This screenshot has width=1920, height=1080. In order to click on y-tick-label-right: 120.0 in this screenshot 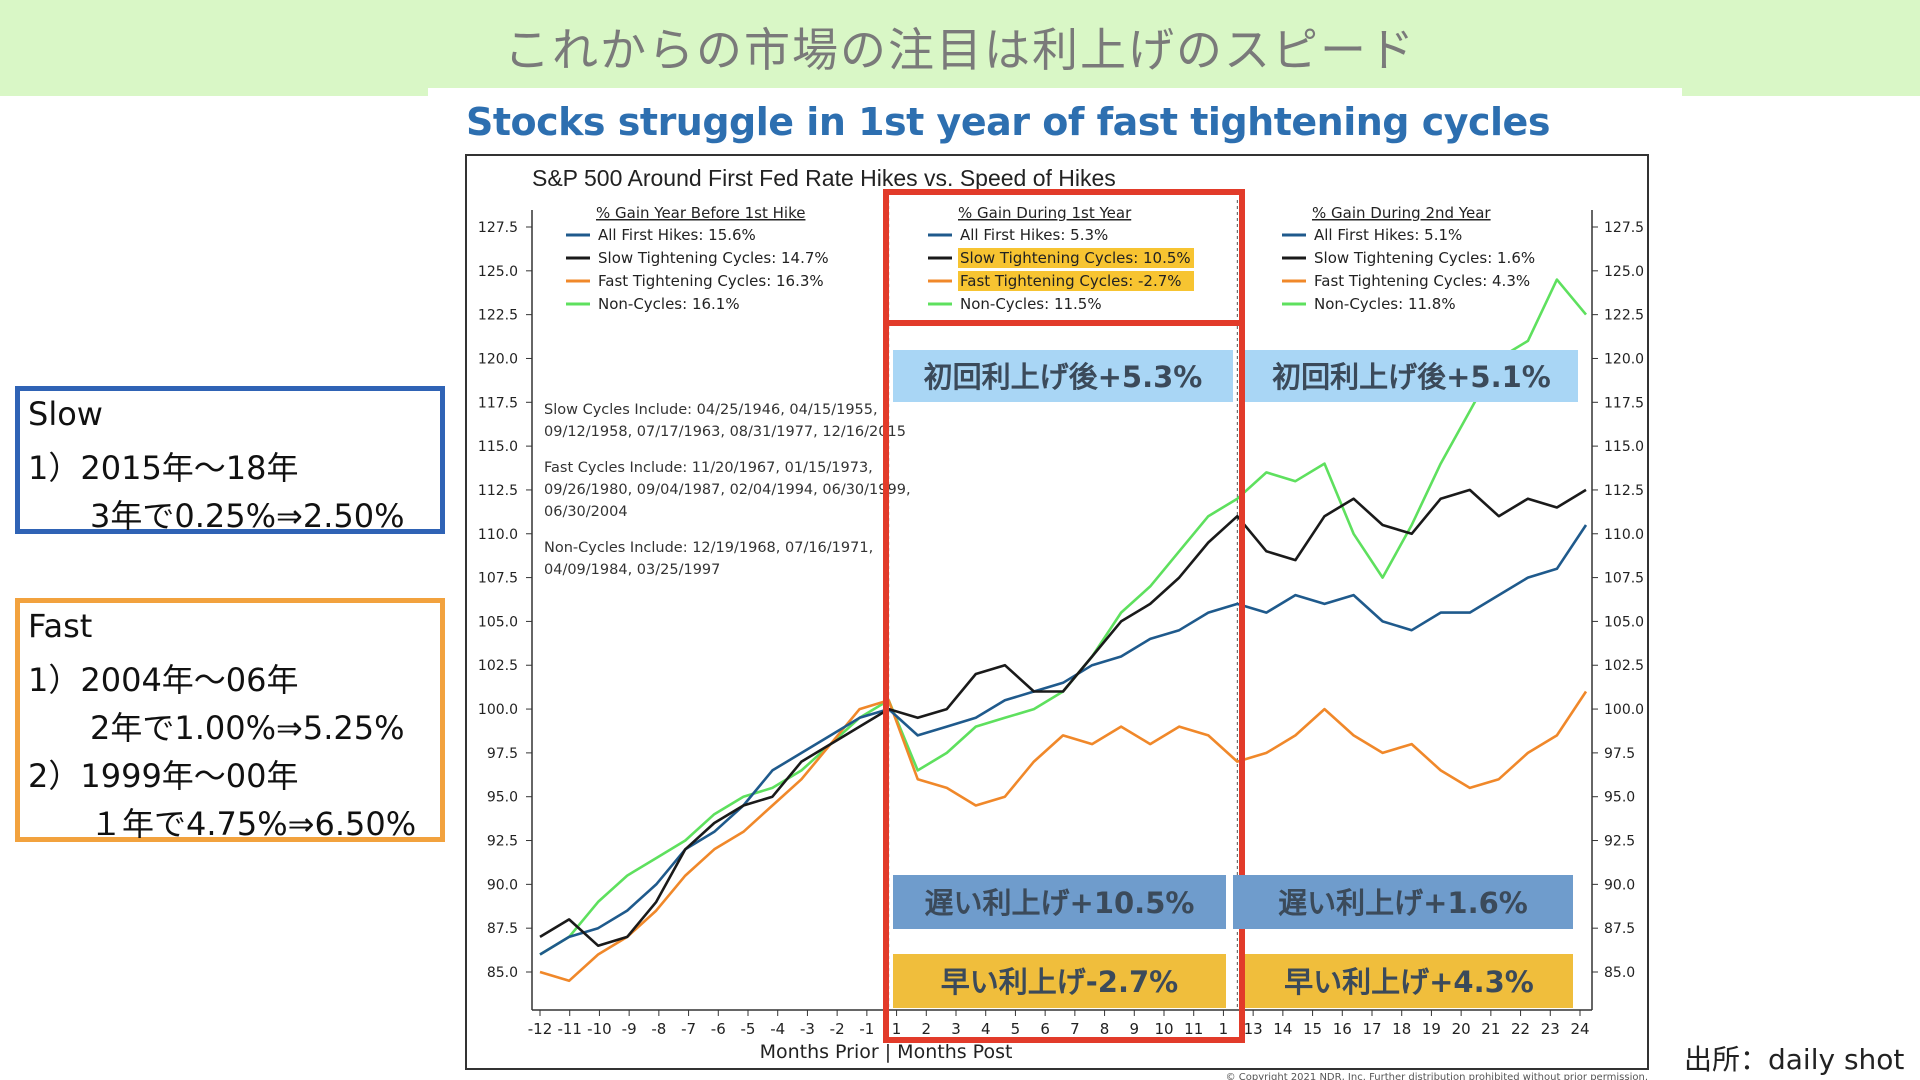, I will do `click(1624, 359)`.